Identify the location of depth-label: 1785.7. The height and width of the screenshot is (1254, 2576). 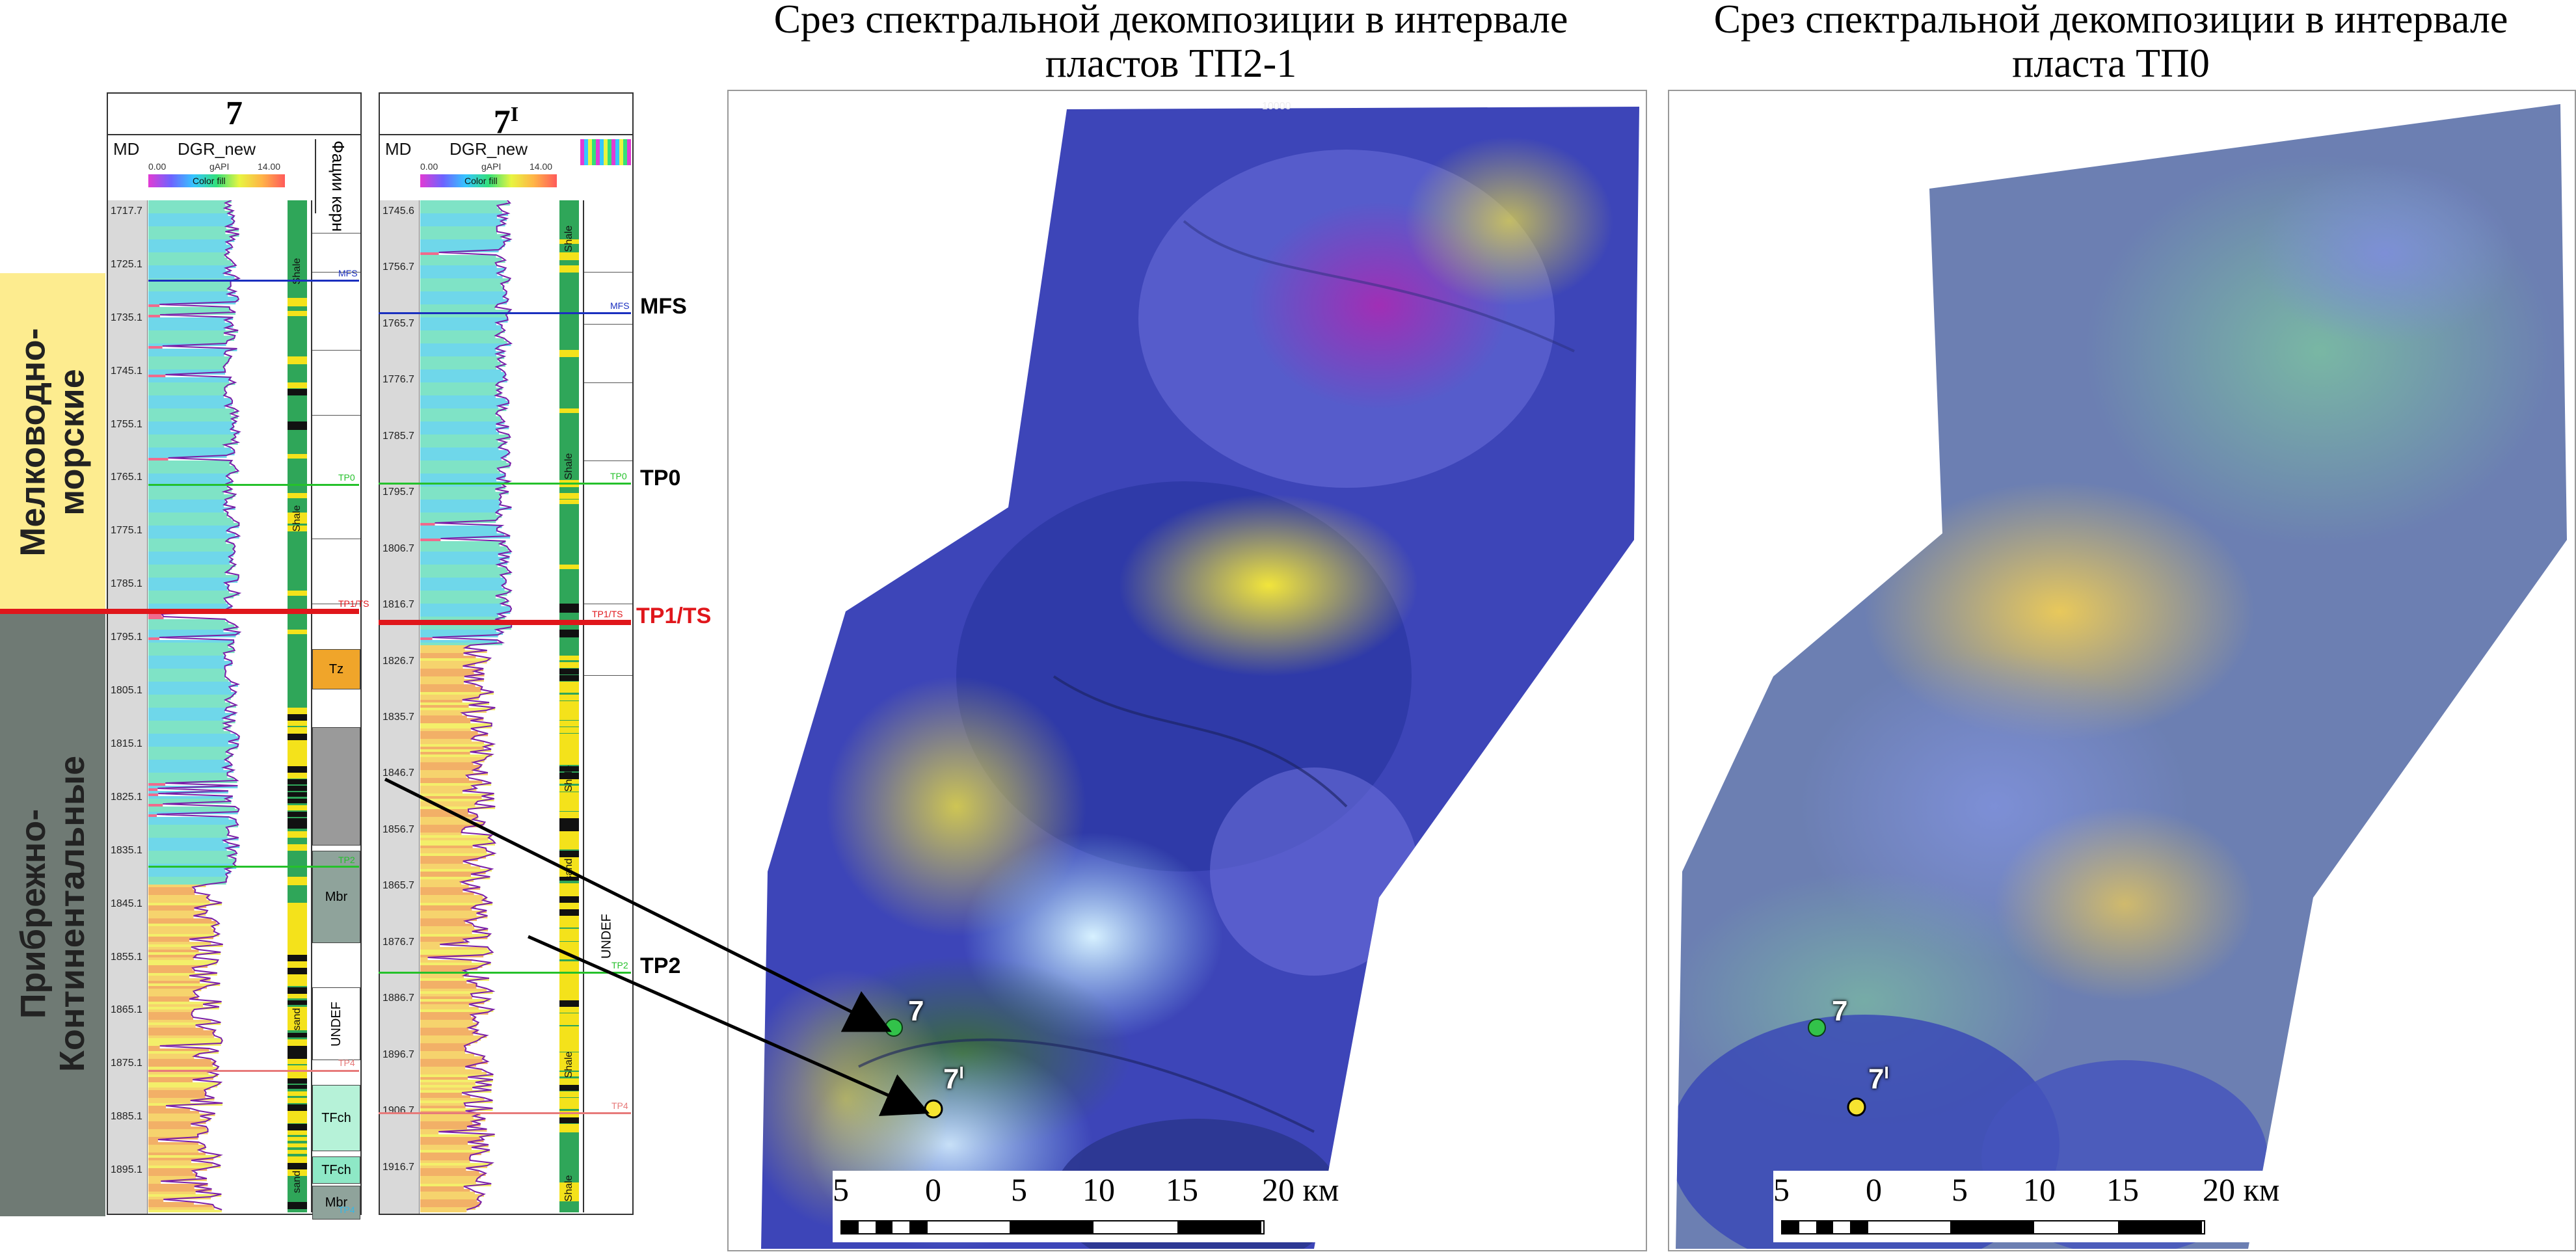
(398, 436).